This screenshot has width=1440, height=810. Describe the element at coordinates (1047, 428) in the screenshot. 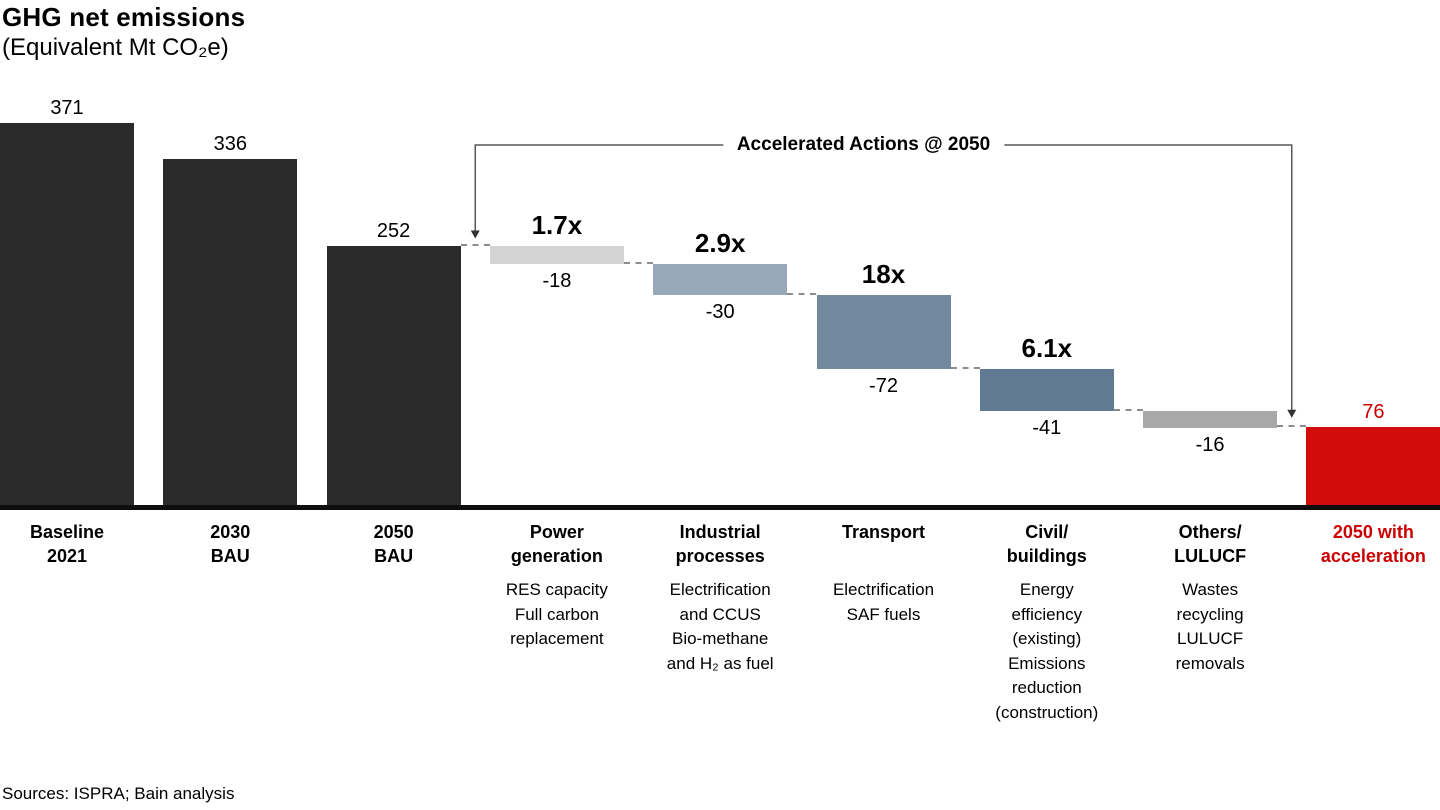

I see `delta-value-label-civil-buildings: -41` at that location.